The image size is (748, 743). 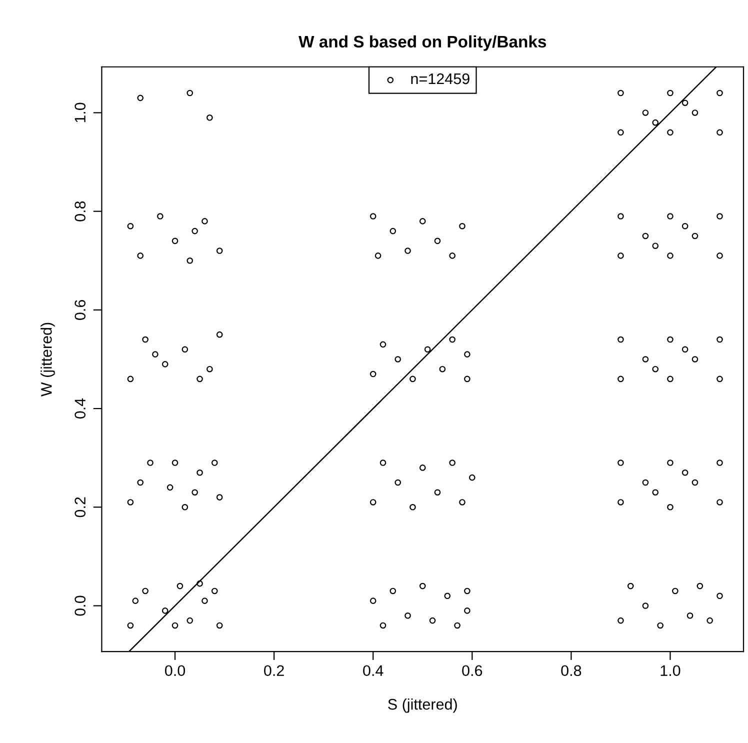 I want to click on y-tick-label: 0.0, so click(x=80, y=606).